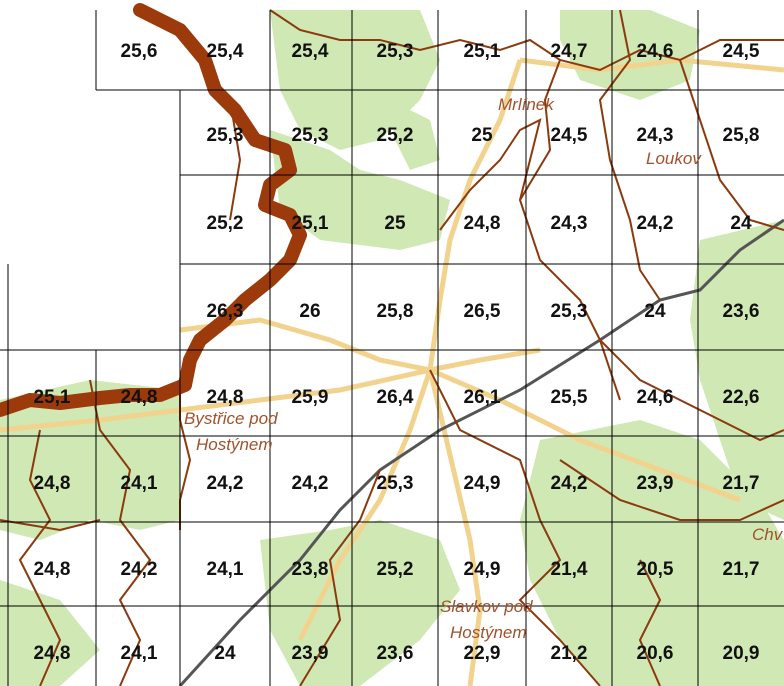 Image resolution: width=784 pixels, height=686 pixels. What do you see at coordinates (482, 653) in the screenshot?
I see `grid-cell-value: 22,9` at bounding box center [482, 653].